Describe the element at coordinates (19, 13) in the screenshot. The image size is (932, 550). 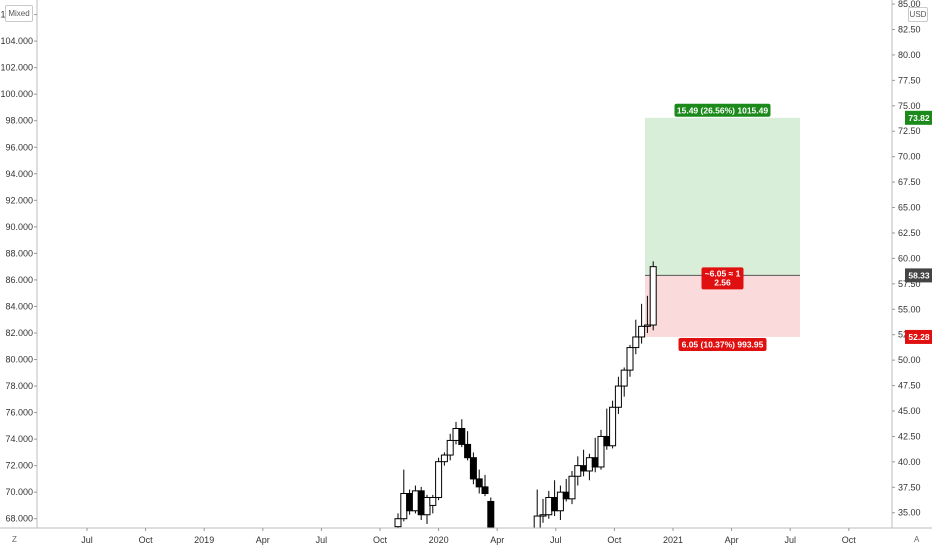
I see `left-scale-mode-button: Mixed` at that location.